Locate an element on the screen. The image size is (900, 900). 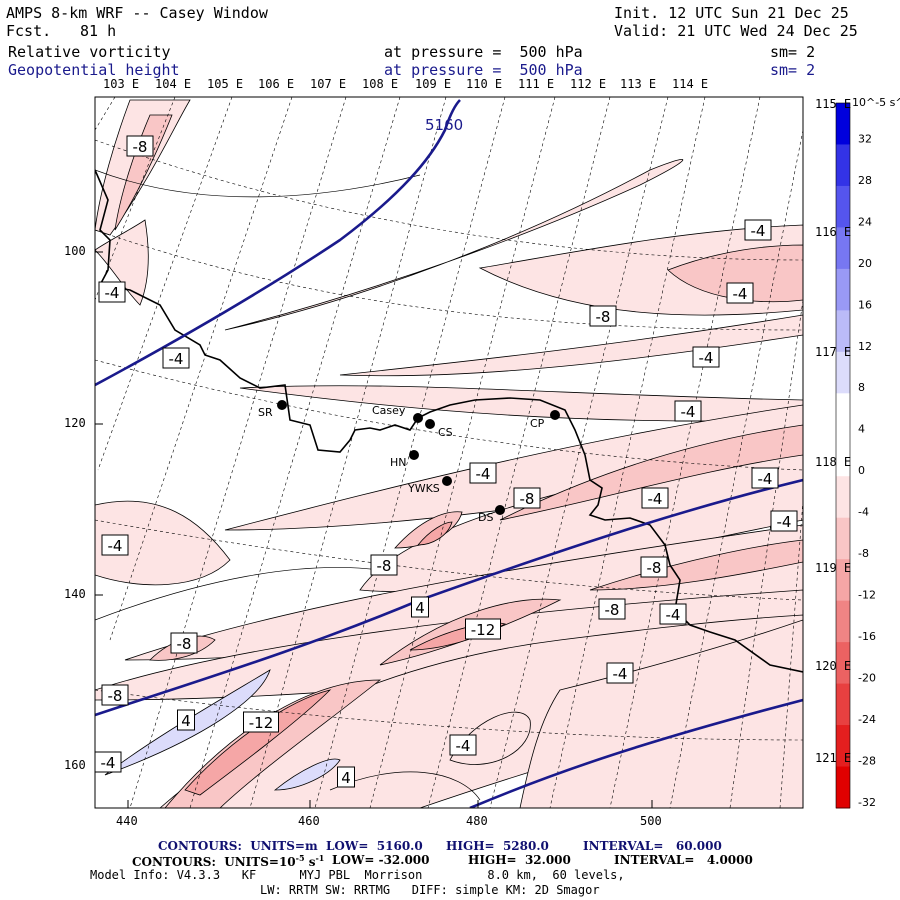
colorbar-unit: 10^-5 s^-1 is located at coordinates (876, 102).